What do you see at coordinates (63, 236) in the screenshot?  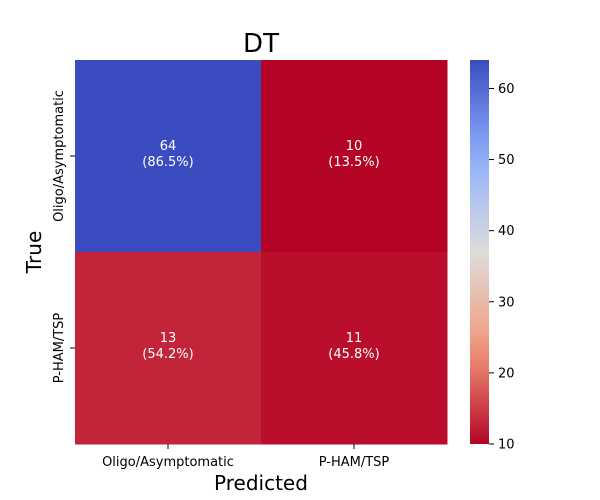 I see `y-tick-labels: Oligo/Asymptomatic P-HAM/TSP` at bounding box center [63, 236].